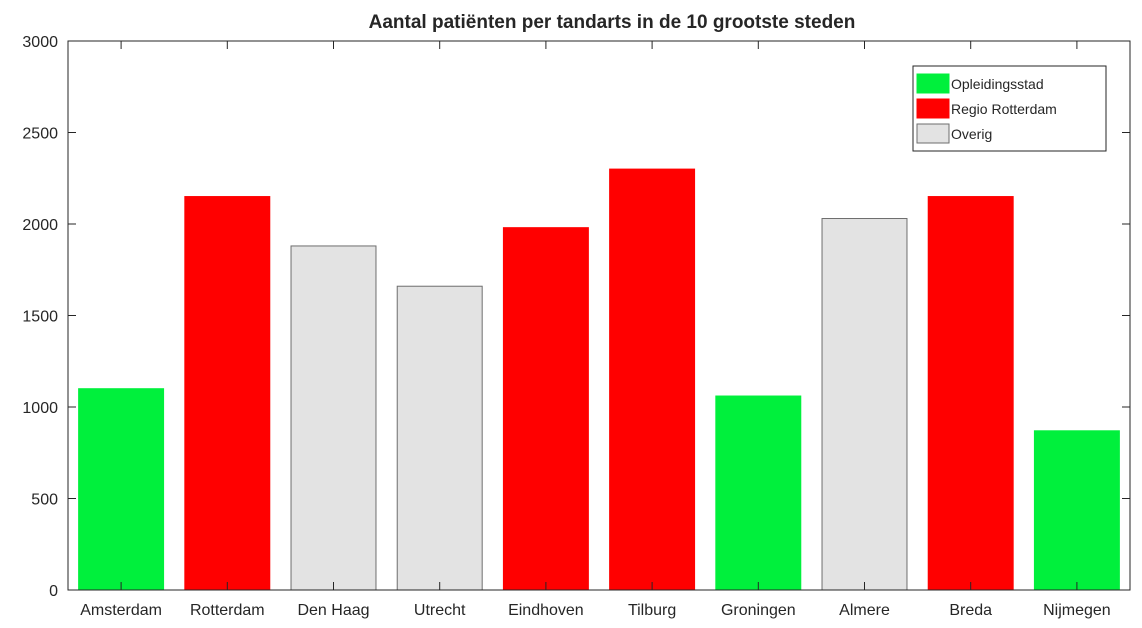 Image resolution: width=1142 pixels, height=628 pixels. I want to click on y-tick-label: 2000, so click(40, 225).